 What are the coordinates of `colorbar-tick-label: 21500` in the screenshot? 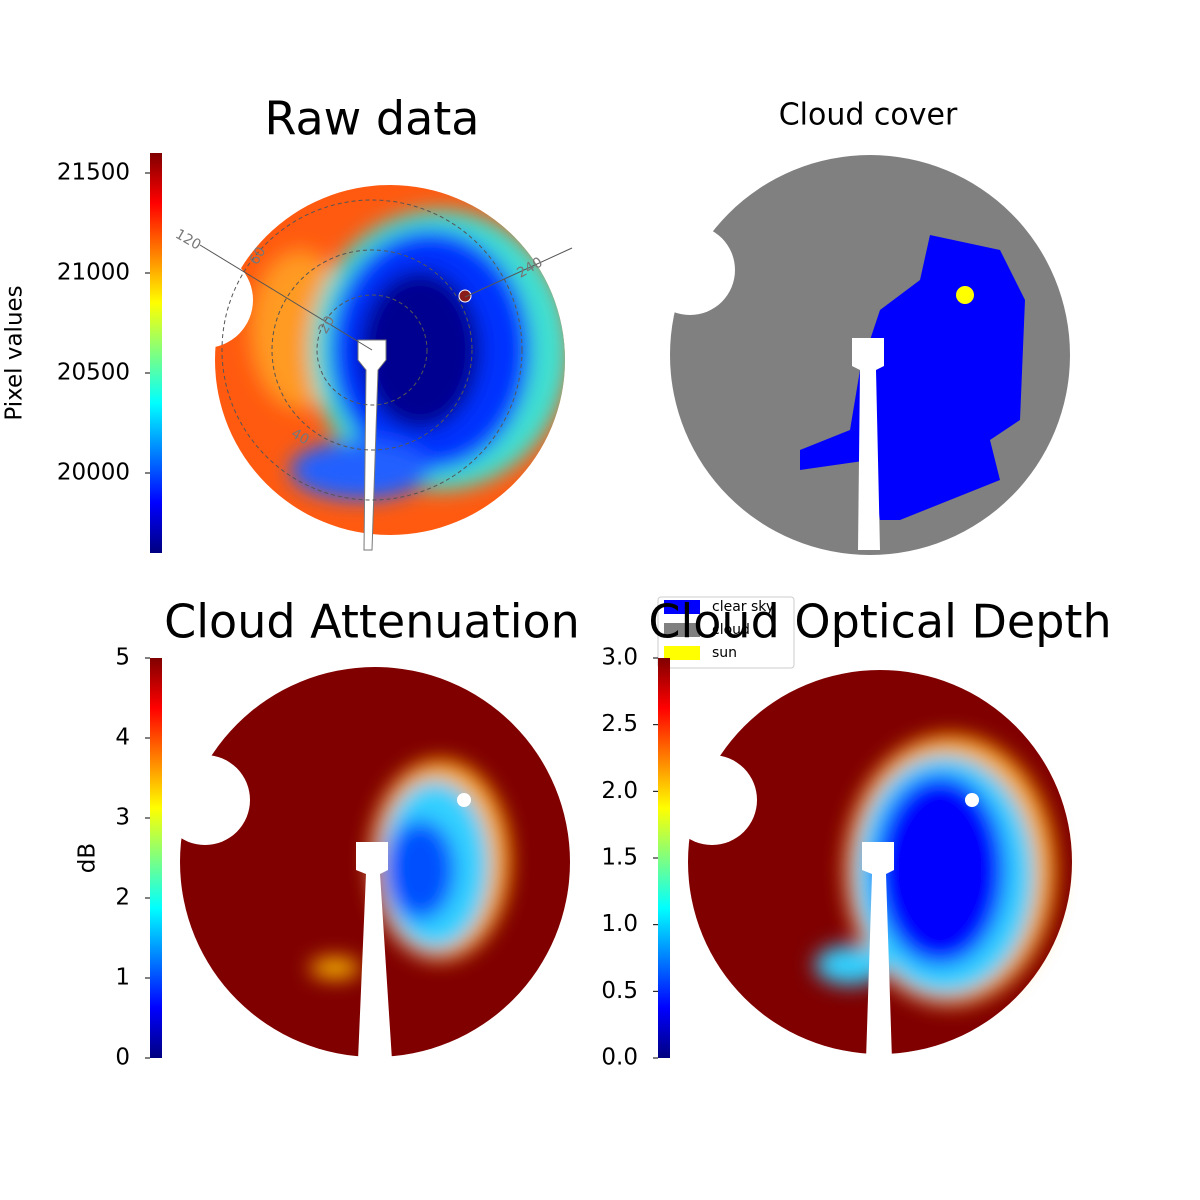 It's located at (93, 173).